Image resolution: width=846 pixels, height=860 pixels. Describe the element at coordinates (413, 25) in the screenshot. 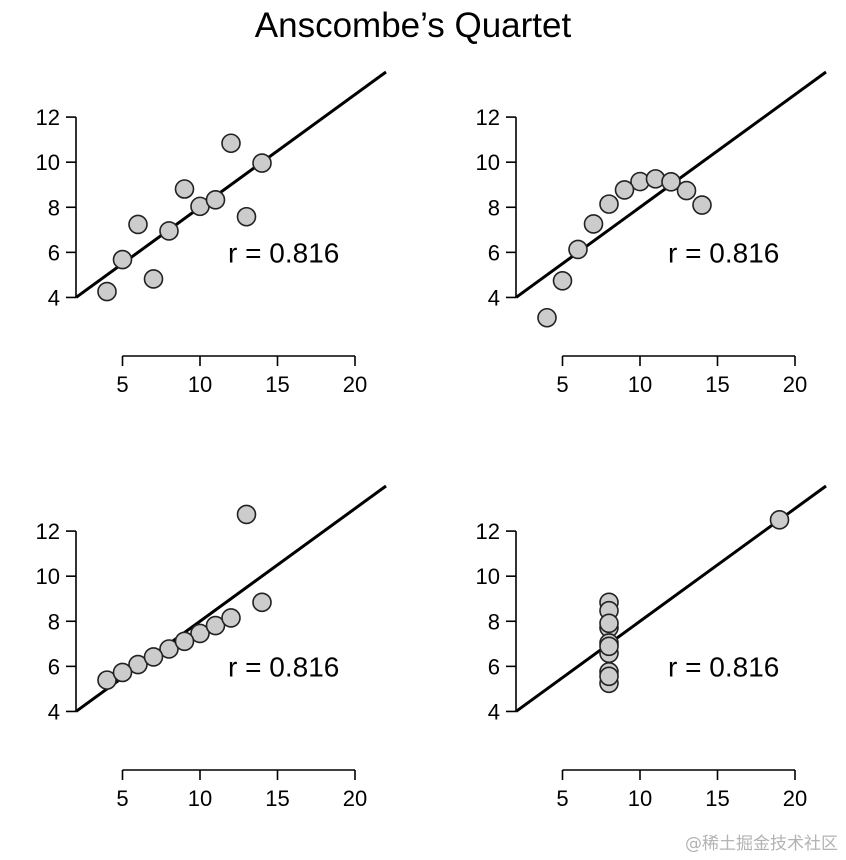

I see `chart-title: Anscombe’s Quartet` at that location.